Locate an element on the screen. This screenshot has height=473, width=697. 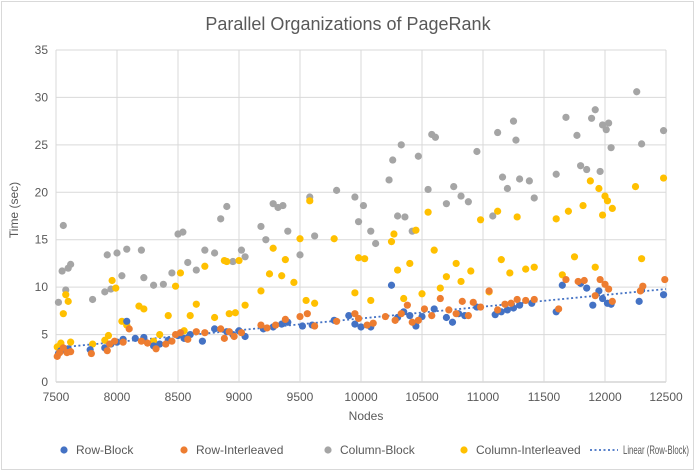
y-tick-label: 0 is located at coordinates (44, 382).